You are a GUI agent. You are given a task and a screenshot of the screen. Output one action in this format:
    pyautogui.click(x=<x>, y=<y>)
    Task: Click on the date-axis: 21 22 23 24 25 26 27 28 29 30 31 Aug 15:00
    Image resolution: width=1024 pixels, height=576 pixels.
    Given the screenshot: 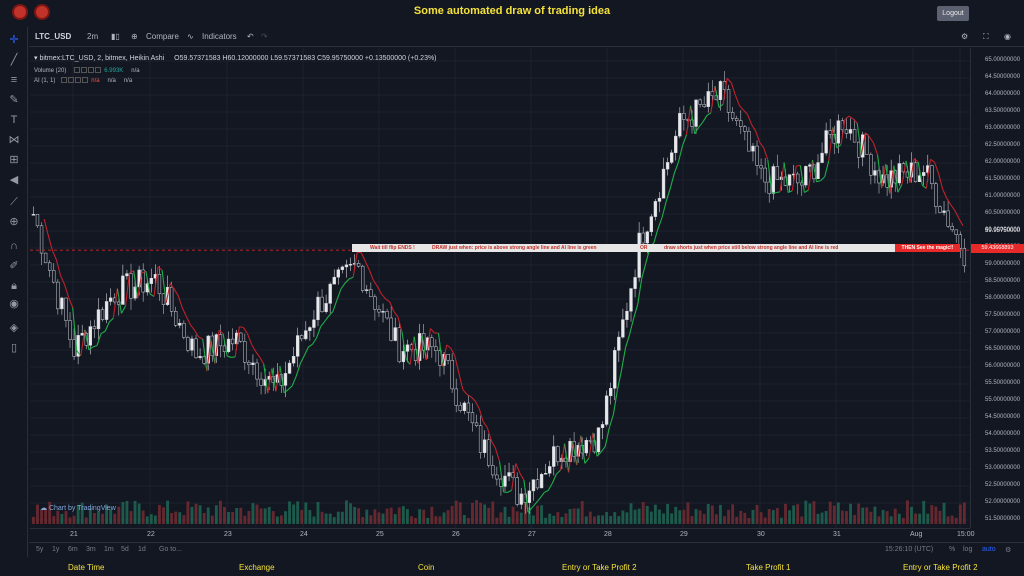 What is the action you would take?
    pyautogui.click(x=502, y=534)
    